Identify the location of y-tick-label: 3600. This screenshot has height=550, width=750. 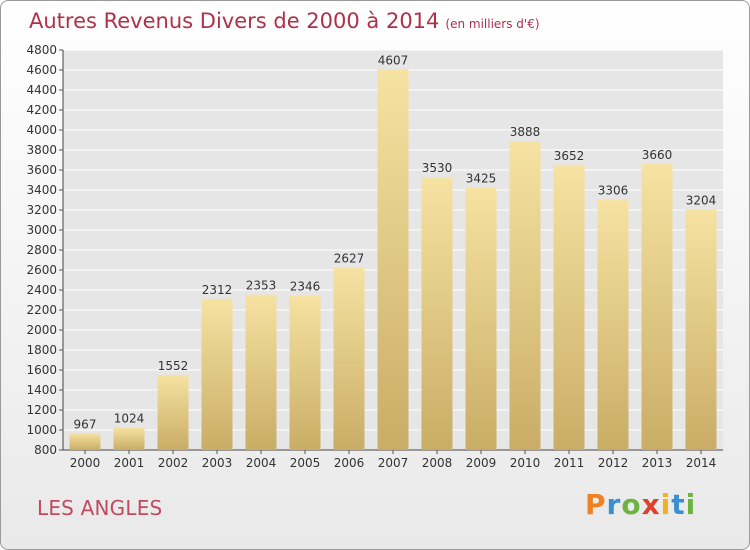
(41, 170).